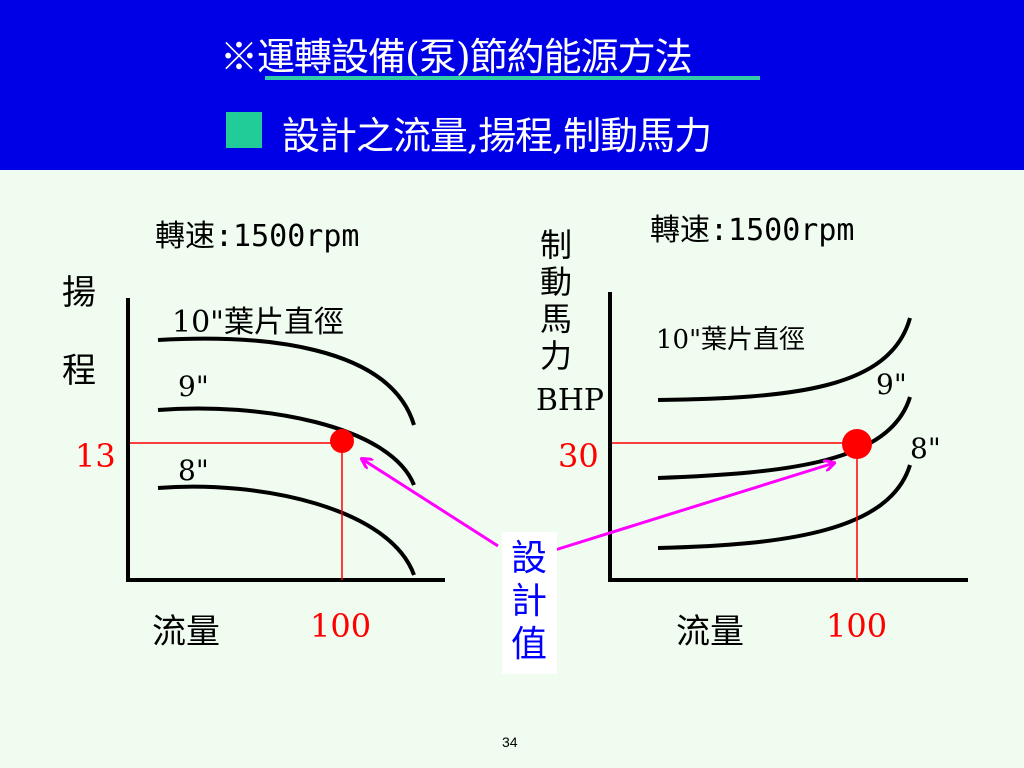 The image size is (1024, 768). I want to click on right-y-axis-label-char-1: 制, so click(556, 245).